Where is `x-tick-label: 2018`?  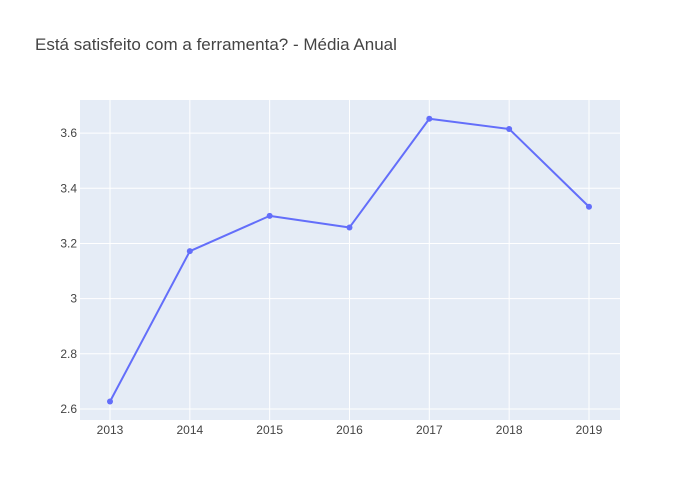
x-tick-label: 2018 is located at coordinates (509, 430).